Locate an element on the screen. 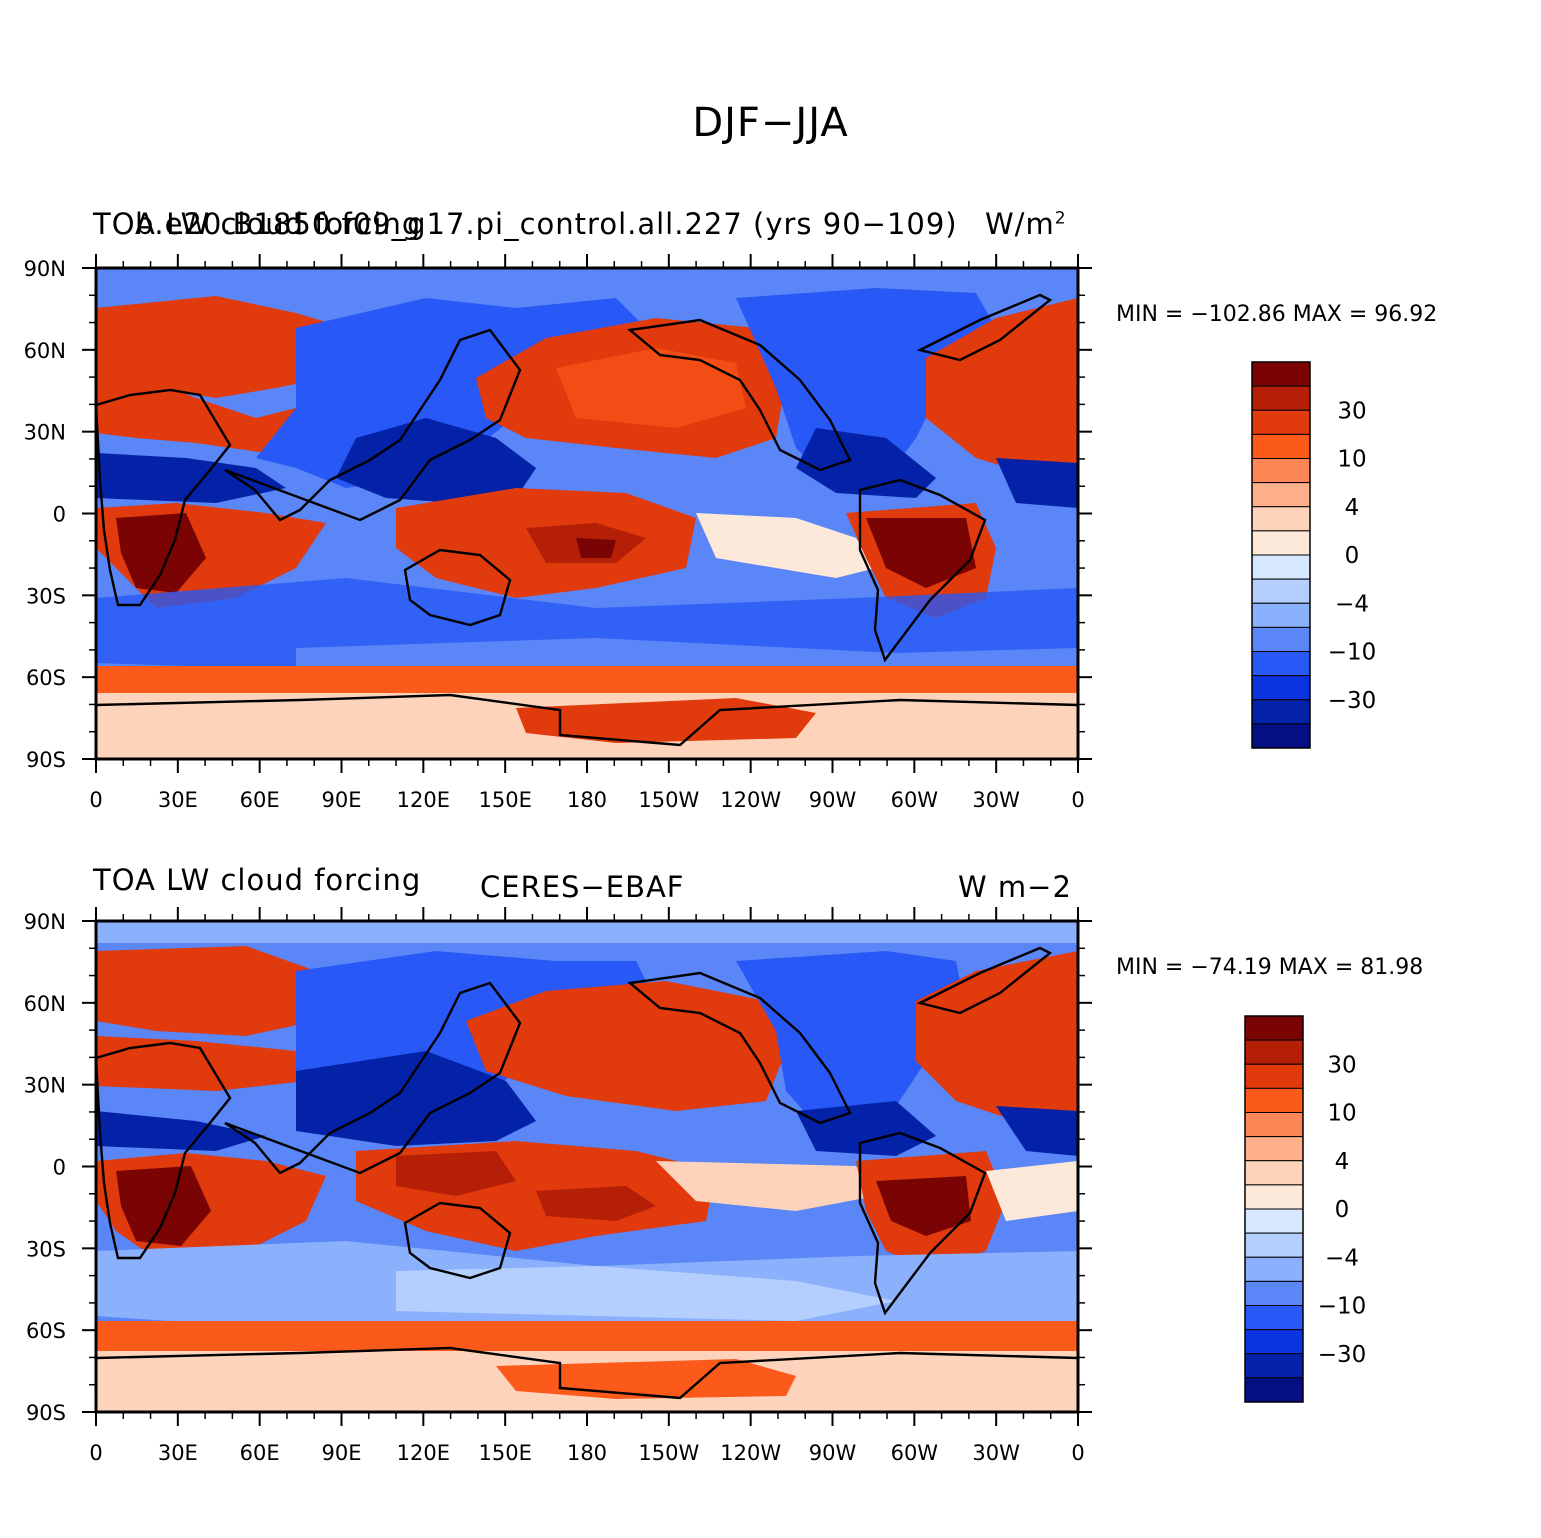  panel1-xtick-label: 180 is located at coordinates (587, 800).